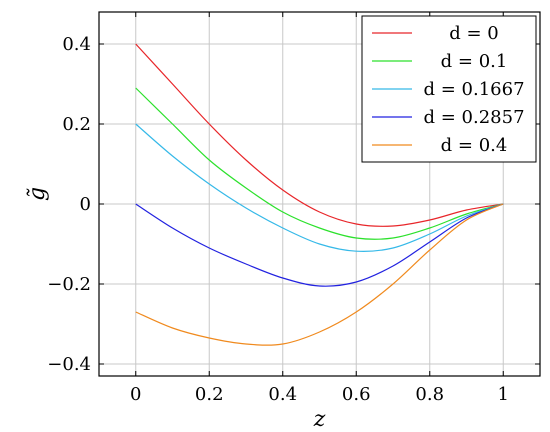 The image size is (550, 432). Describe the element at coordinates (69, 364) in the screenshot. I see `y-tick-label: −0.4` at that location.